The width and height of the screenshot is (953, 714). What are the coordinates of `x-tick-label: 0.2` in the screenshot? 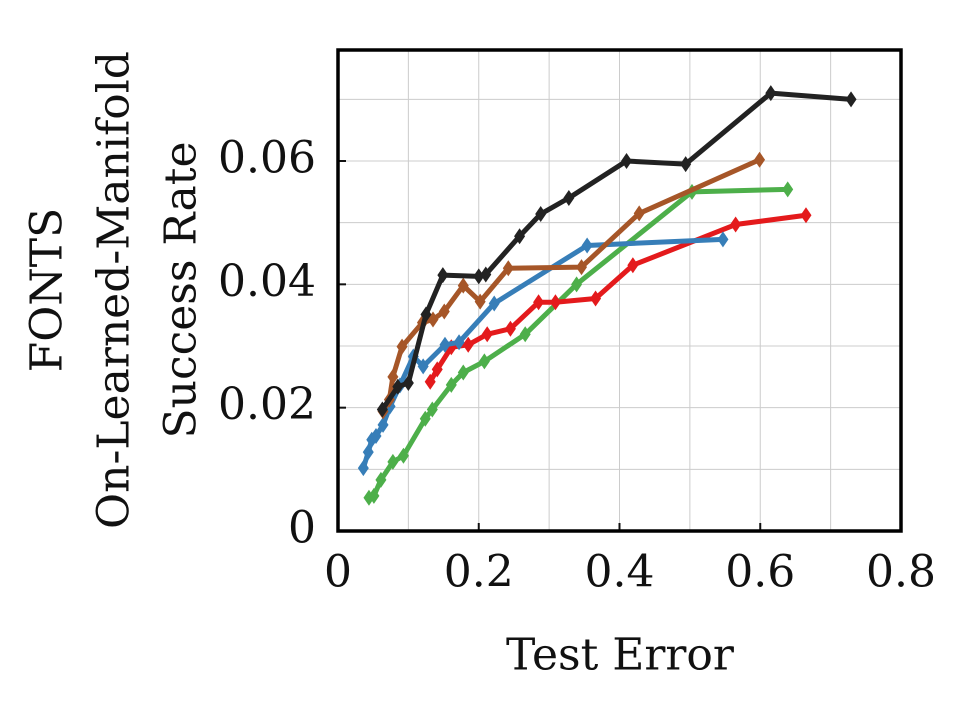 It's located at (479, 572).